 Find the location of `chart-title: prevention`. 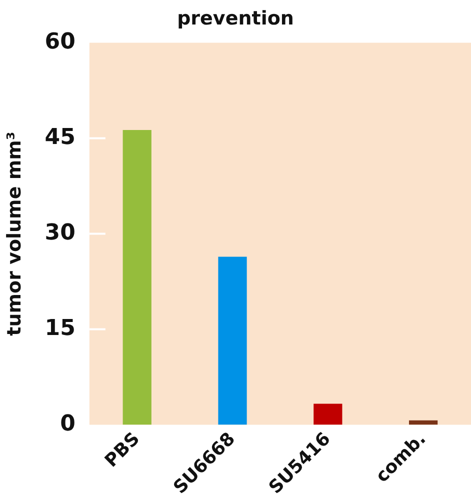

chart-title: prevention is located at coordinates (235, 18).